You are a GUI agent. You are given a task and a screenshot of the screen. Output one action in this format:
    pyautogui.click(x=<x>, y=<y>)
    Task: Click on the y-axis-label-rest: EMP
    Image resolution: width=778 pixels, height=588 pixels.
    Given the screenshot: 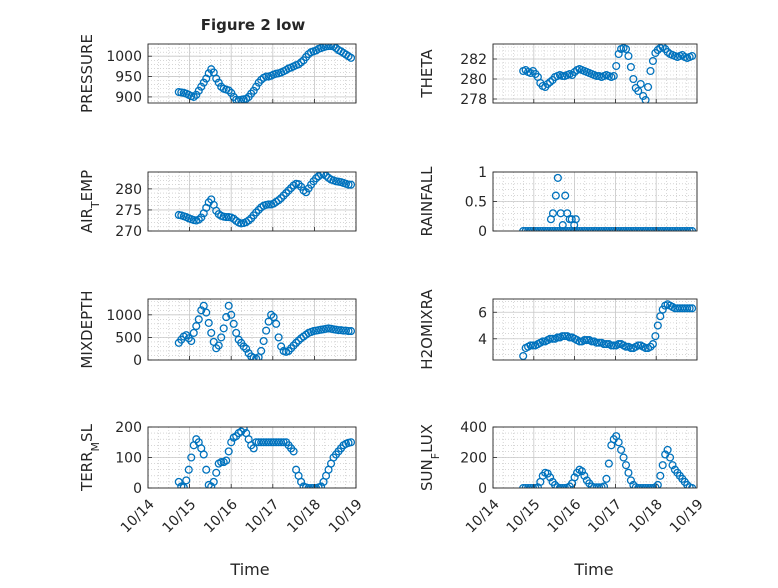 What is the action you would take?
    pyautogui.click(x=87, y=185)
    